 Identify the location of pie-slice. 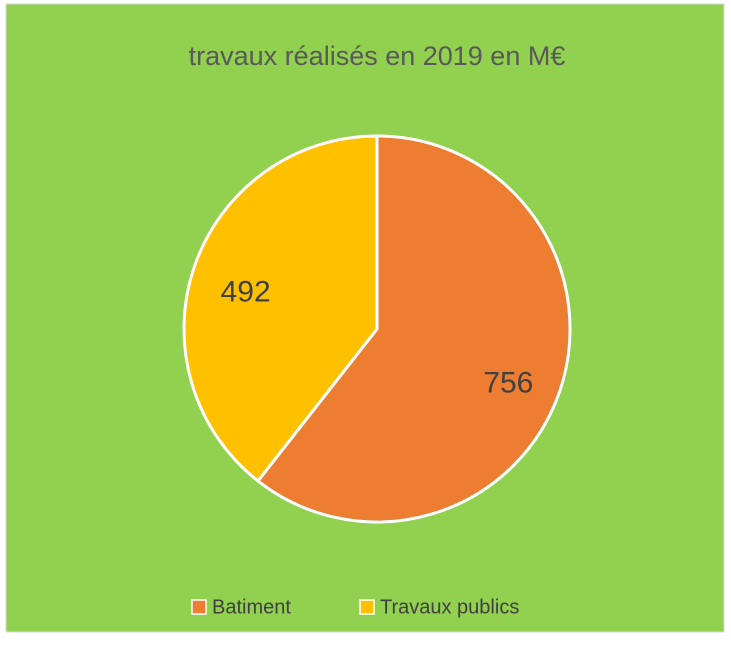
(280, 309).